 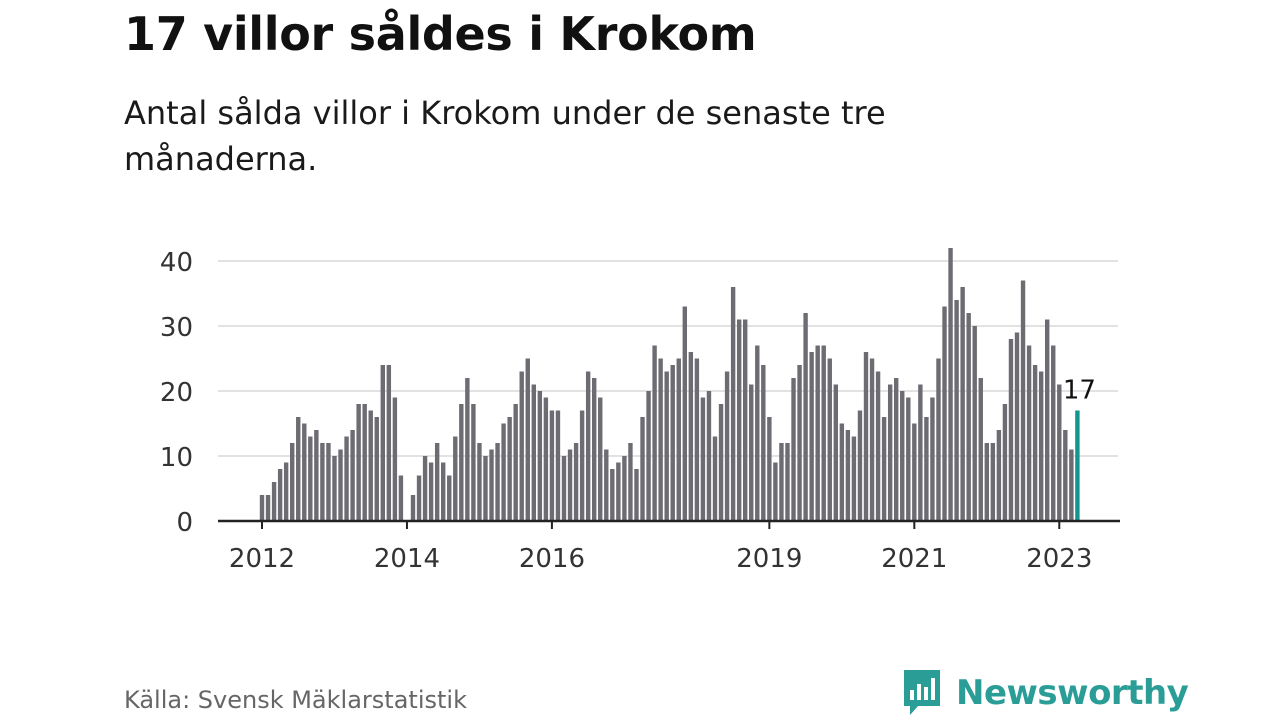 What do you see at coordinates (295, 700) in the screenshot?
I see `source-note: Källa: Svensk Mäklarstatistik` at bounding box center [295, 700].